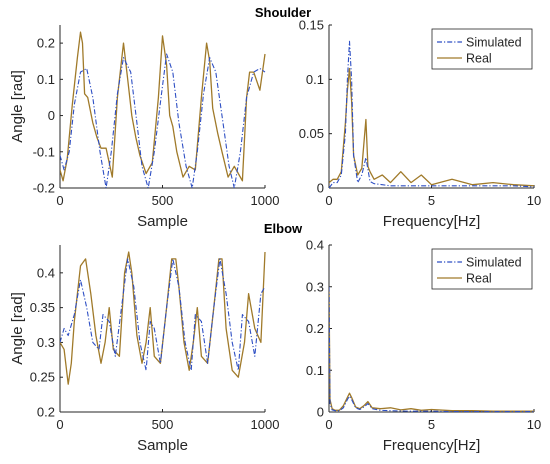  Describe the element at coordinates (42, 377) in the screenshot. I see `y-tick-label: 0.25` at that location.